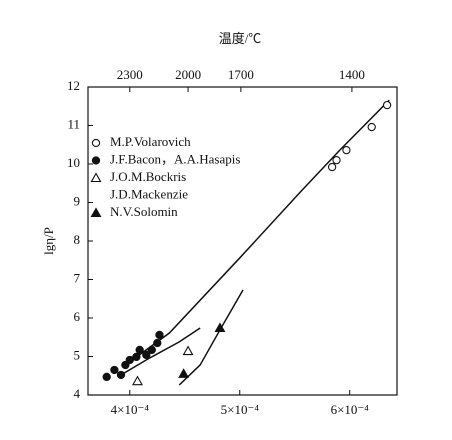 The image size is (452, 440). Describe the element at coordinates (73, 162) in the screenshot. I see `y-tick-label: 10` at that location.